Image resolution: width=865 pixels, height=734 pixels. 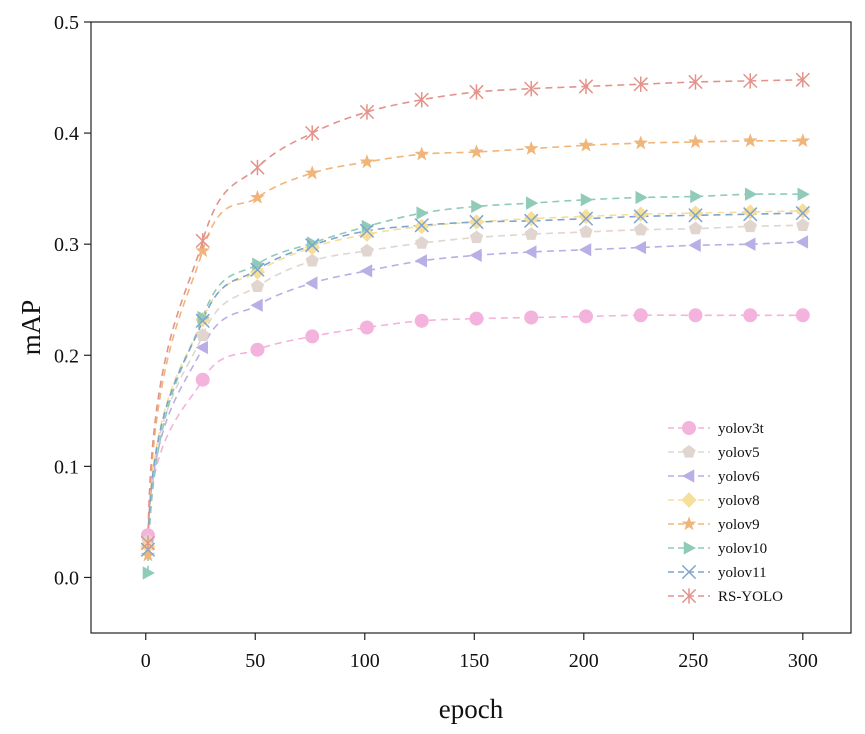 I want to click on legend-item-yolov11: yolov11, so click(x=717, y=572).